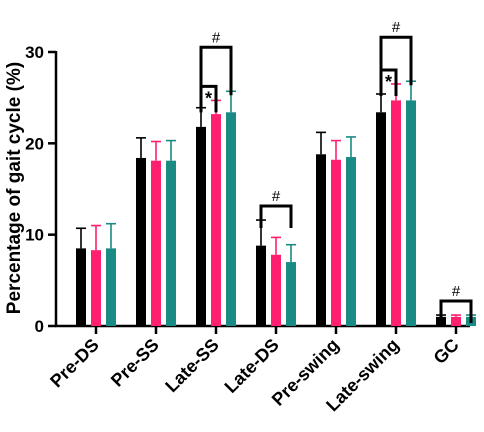 The width and height of the screenshot is (484, 432). I want to click on y-tick-label: 30, so click(34, 52).